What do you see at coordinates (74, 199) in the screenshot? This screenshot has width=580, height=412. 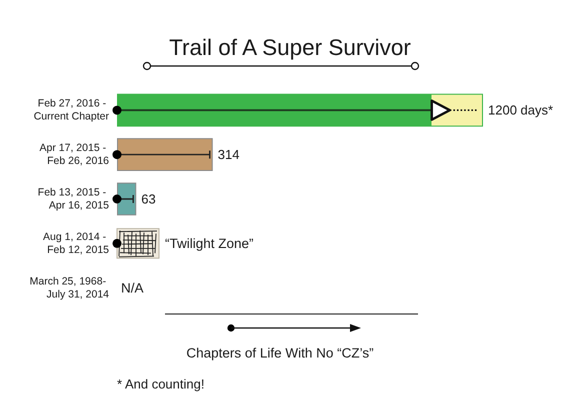 I see `y-tick-label: Feb 13, 2015 - Apr 16, 2015` at bounding box center [74, 199].